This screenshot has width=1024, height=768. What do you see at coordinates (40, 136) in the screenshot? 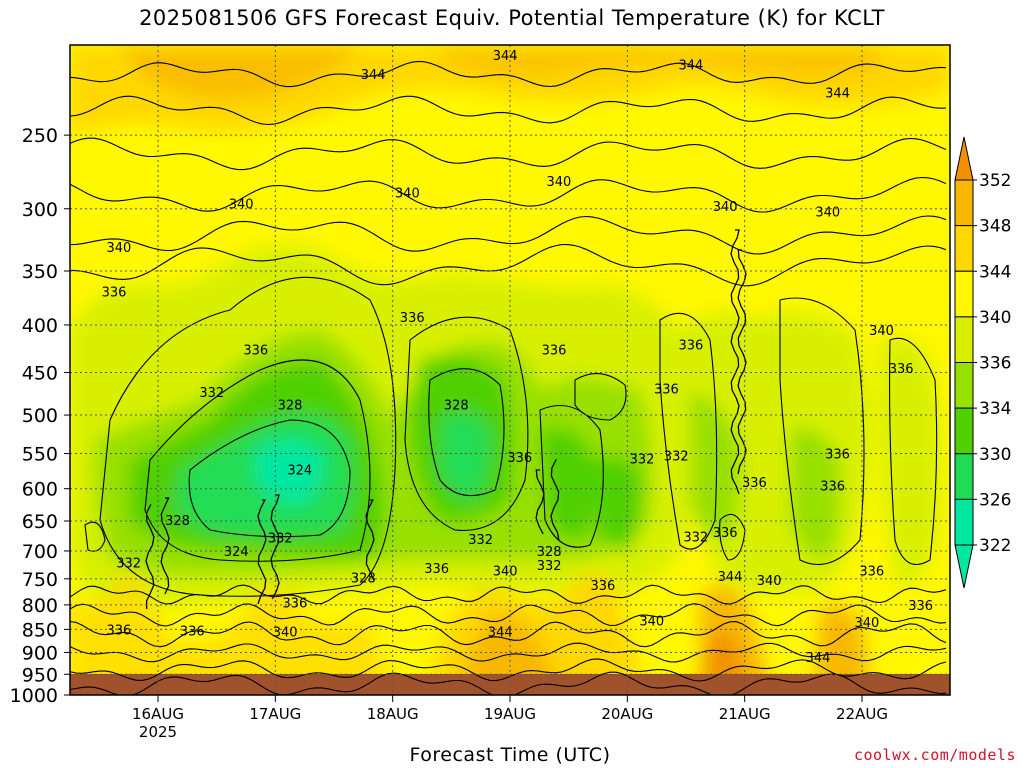
I see `y-tick-label: 250` at bounding box center [40, 136].